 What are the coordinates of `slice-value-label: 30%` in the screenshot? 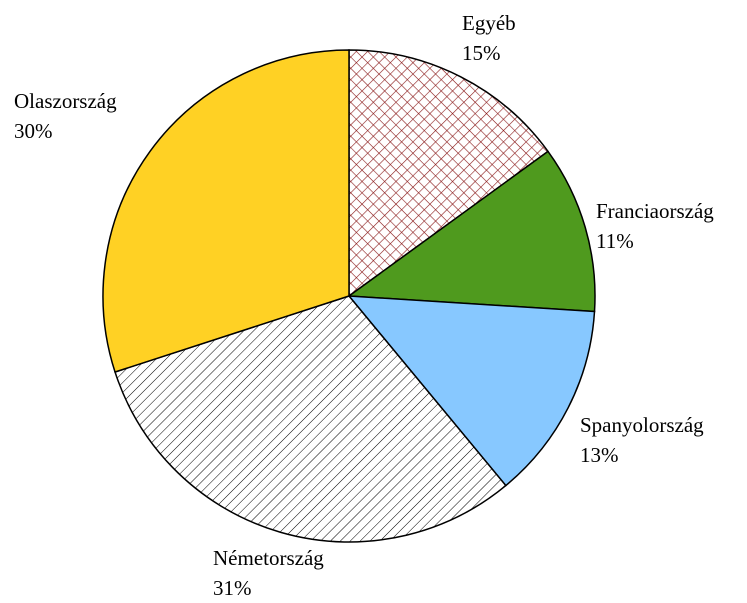 It's located at (33, 131).